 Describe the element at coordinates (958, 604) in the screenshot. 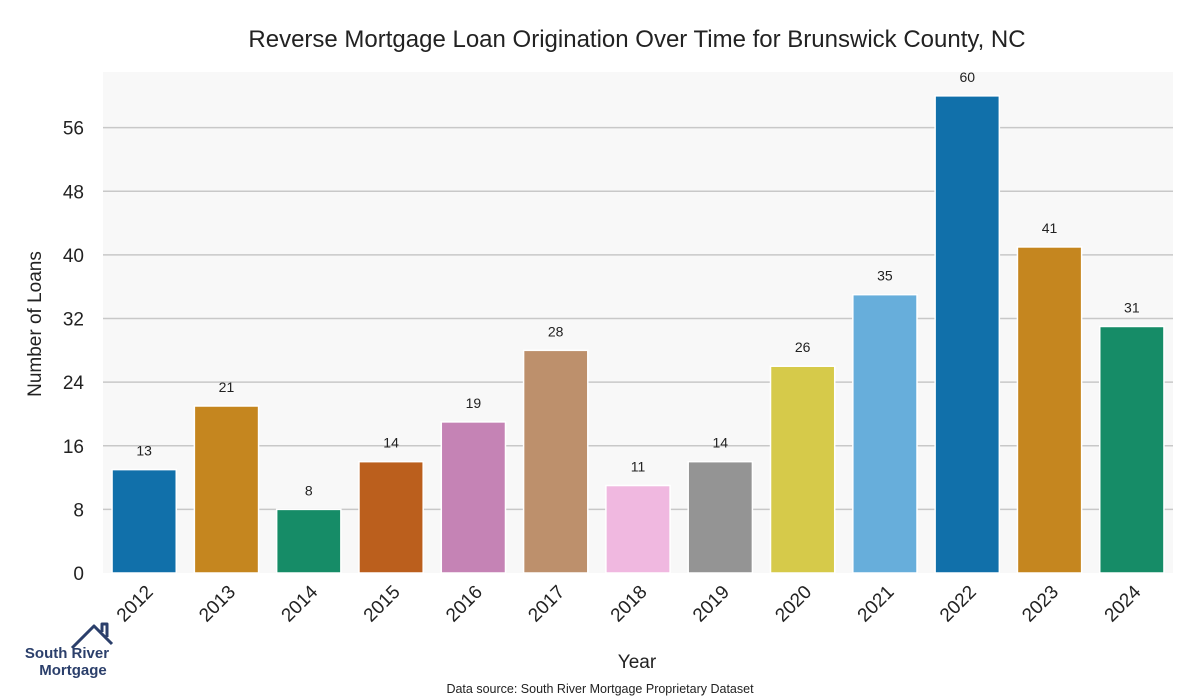

I see `x-tick-2022: 2022` at that location.